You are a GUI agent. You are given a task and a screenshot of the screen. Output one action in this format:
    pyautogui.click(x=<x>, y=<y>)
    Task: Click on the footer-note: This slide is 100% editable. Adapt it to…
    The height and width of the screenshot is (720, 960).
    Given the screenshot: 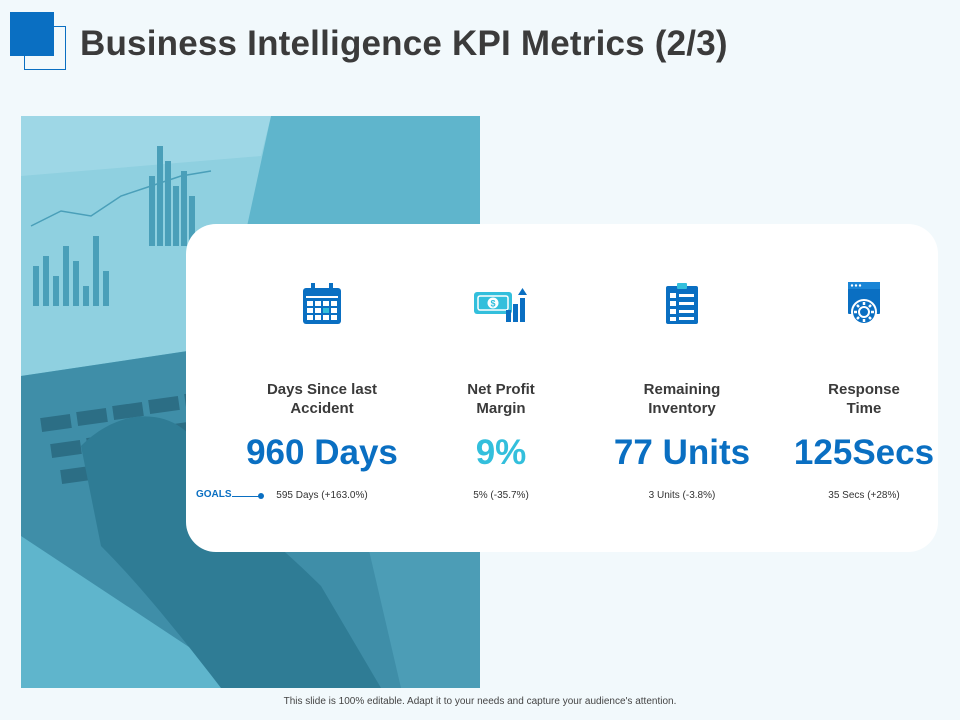 What is the action you would take?
    pyautogui.click(x=480, y=701)
    